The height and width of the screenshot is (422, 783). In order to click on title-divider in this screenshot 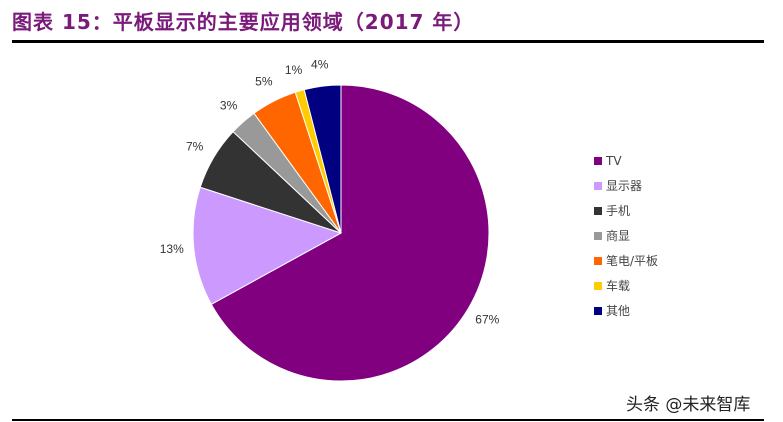, I will do `click(388, 41)`.